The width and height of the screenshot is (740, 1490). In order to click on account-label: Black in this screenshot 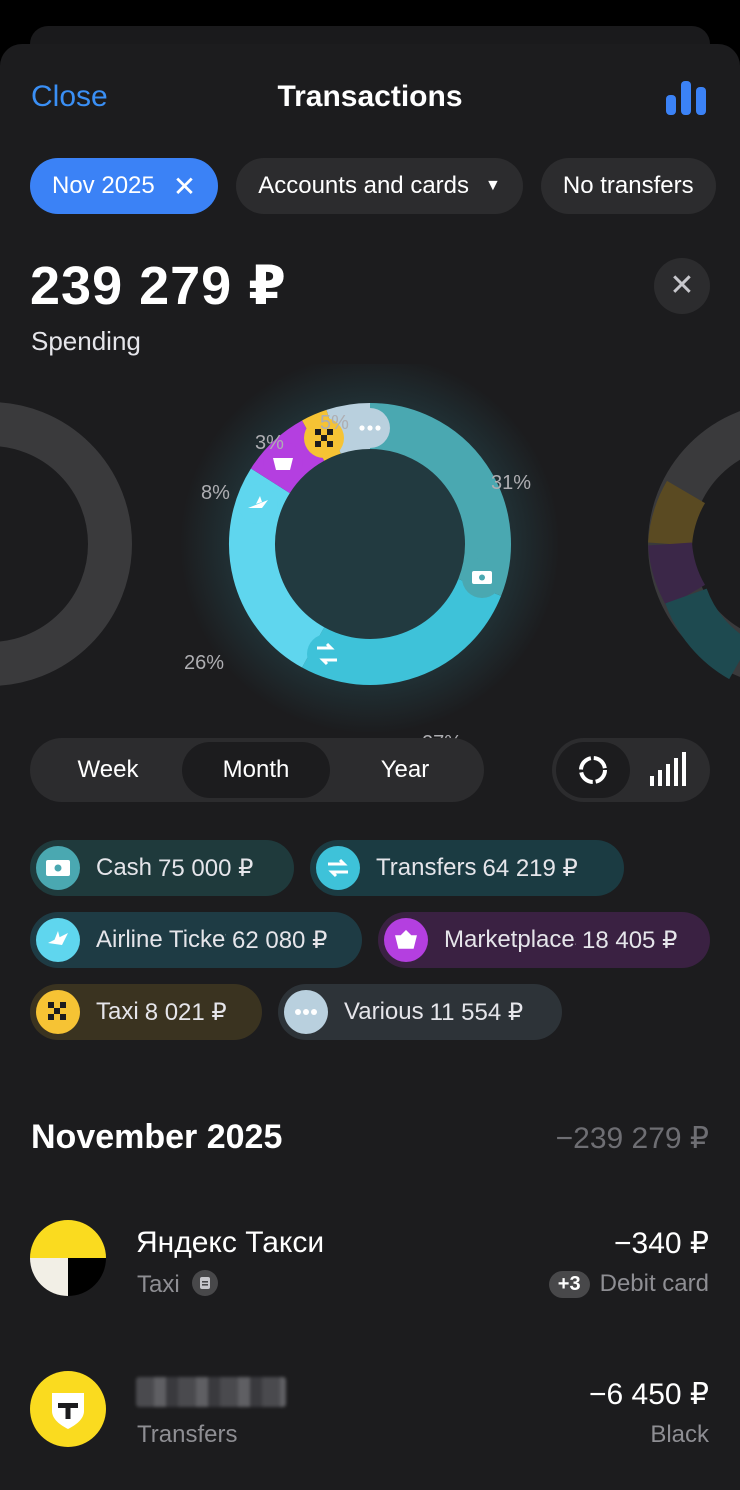, I will do `click(679, 1434)`.